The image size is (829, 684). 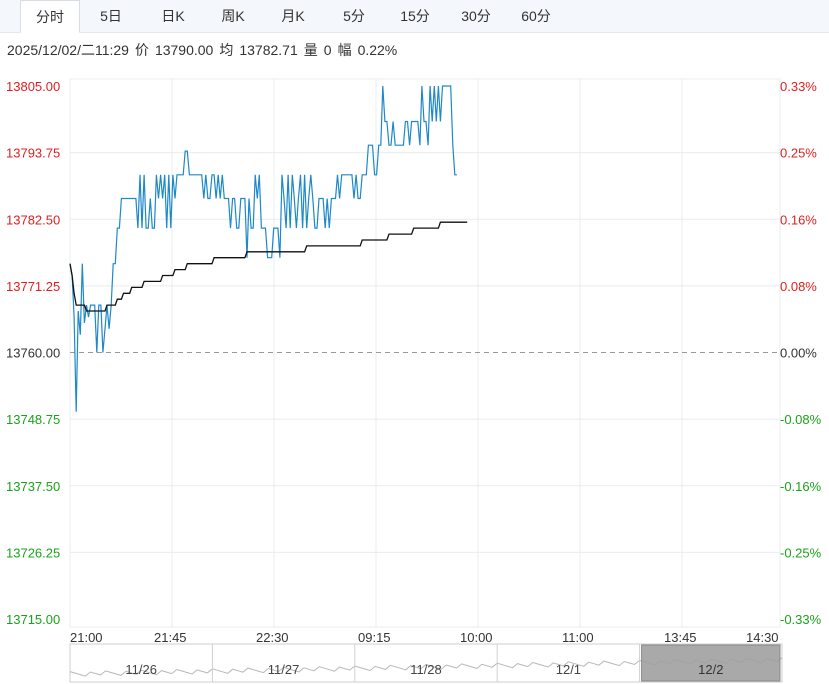 What do you see at coordinates (801, 419) in the screenshot?
I see `y-tick-label-right: -0.08%` at bounding box center [801, 419].